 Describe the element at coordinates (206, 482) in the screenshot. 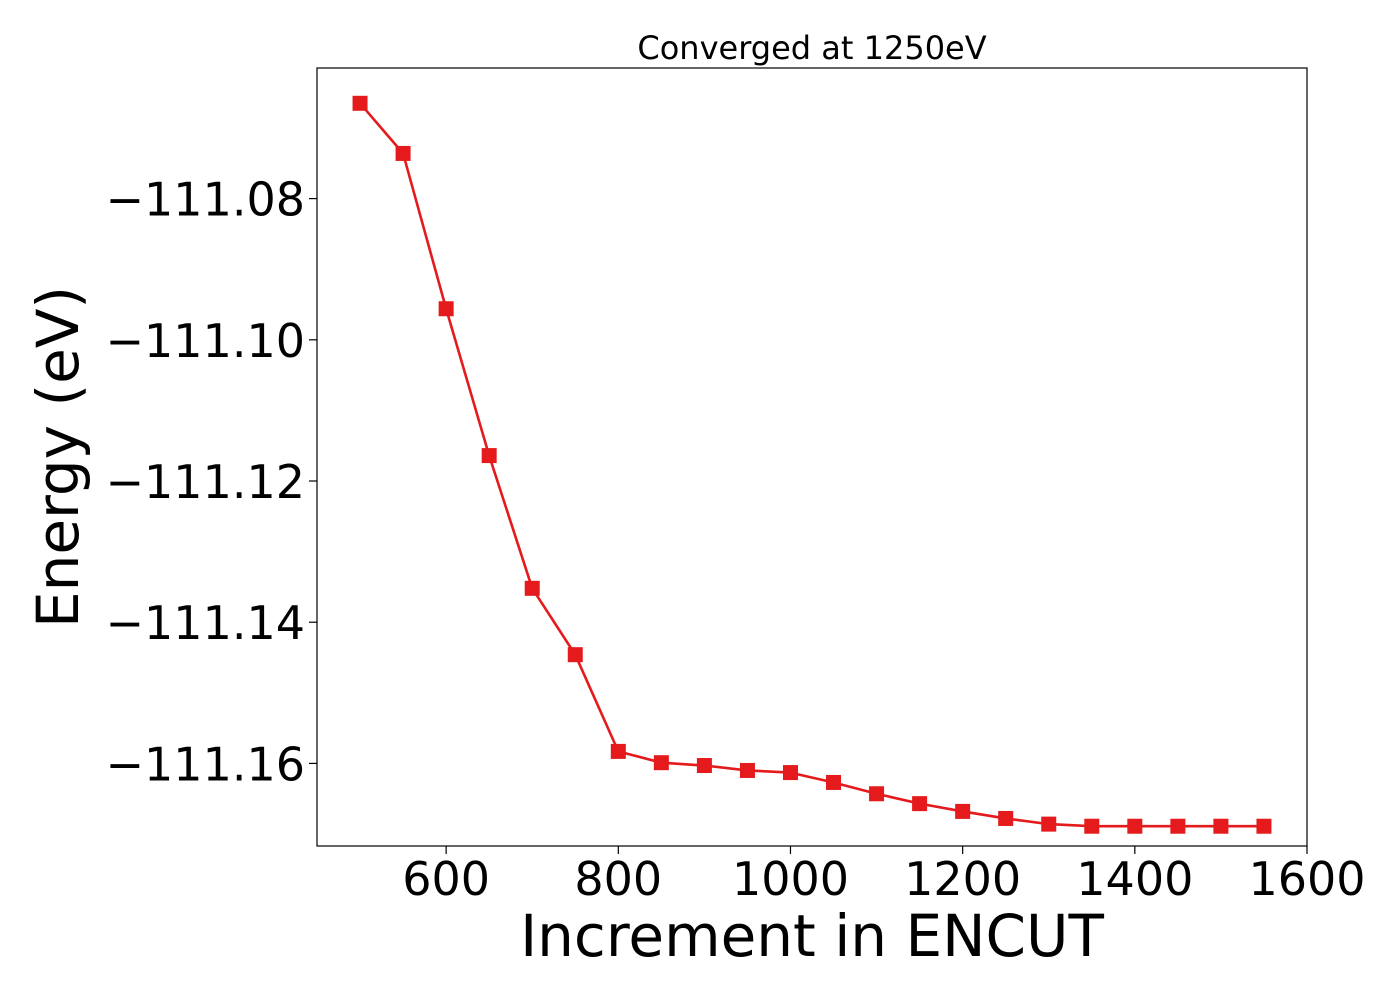

I see `y-tick-label: −111.12` at that location.